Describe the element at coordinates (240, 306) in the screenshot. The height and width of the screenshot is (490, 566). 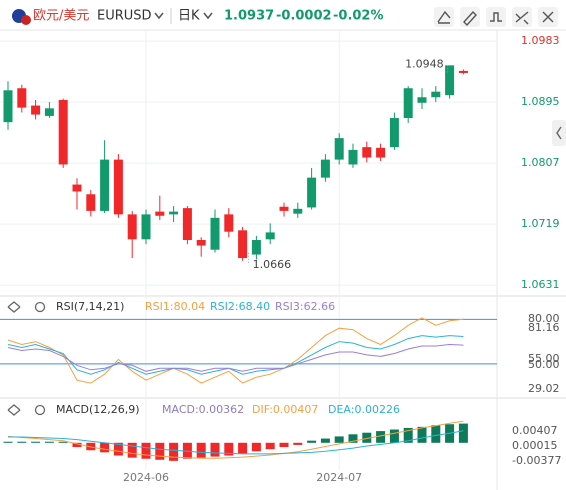
I see `legend-label: RSI2:68.40` at that location.